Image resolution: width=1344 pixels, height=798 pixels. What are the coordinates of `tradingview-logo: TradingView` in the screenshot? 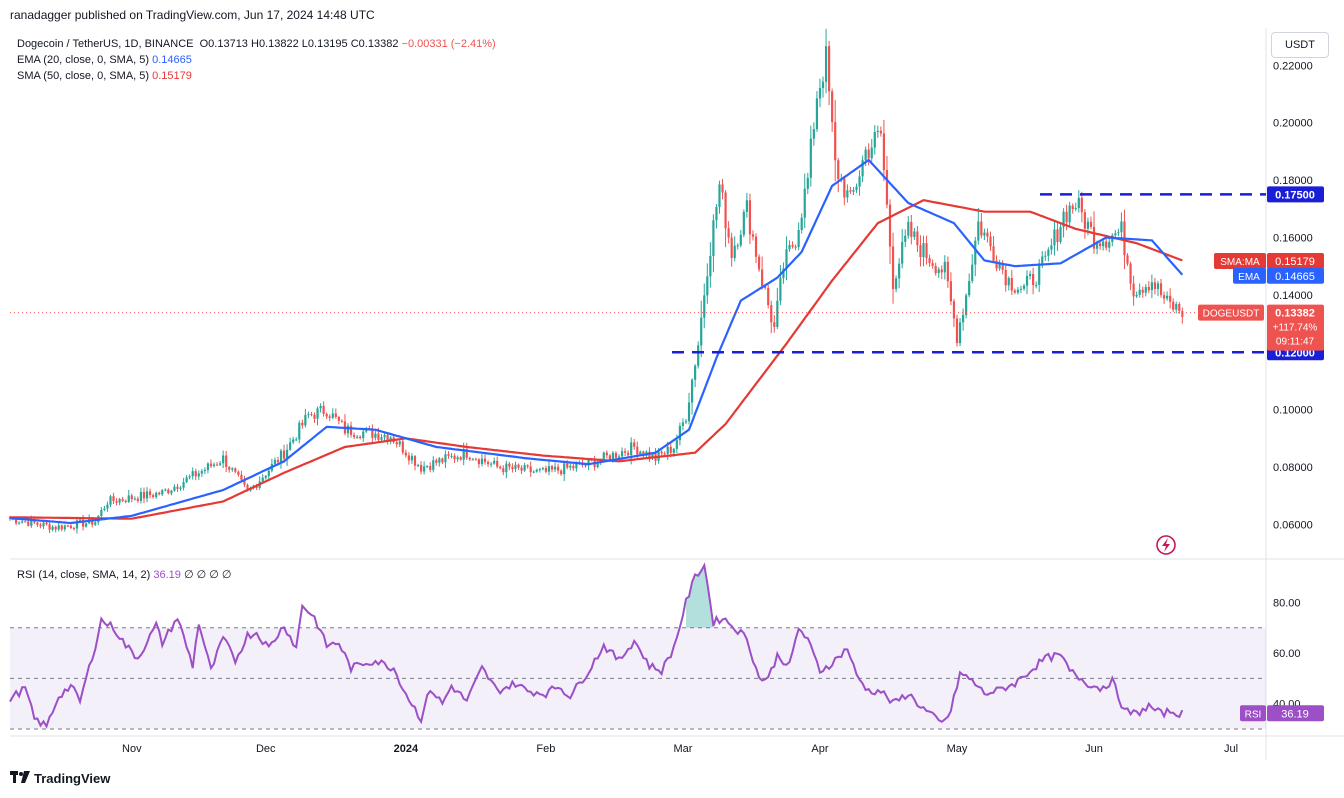 It's located at (60, 778).